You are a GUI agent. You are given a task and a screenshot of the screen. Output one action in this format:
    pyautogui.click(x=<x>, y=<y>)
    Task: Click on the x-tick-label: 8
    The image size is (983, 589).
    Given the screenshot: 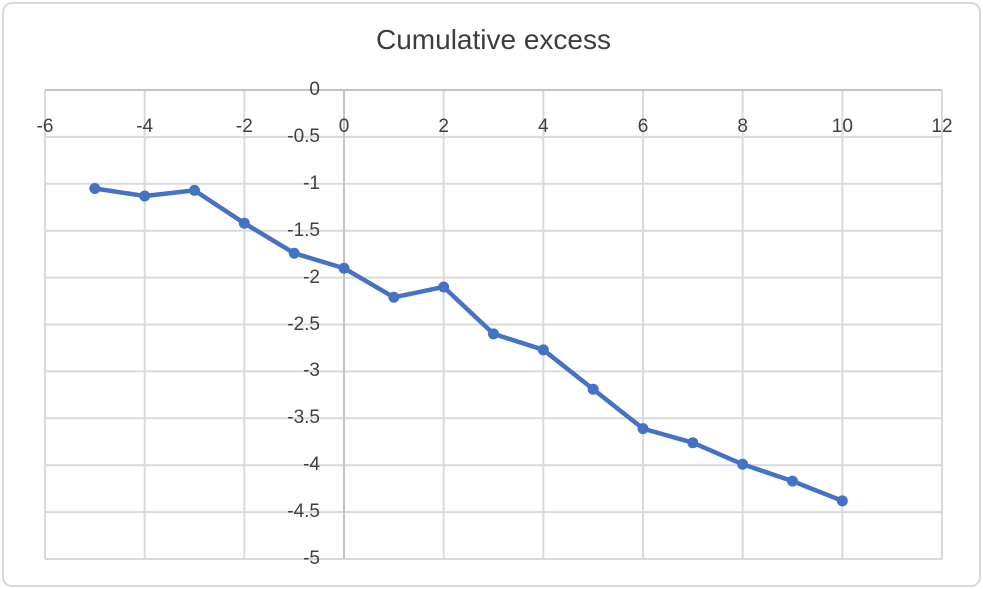 What is the action you would take?
    pyautogui.click(x=742, y=126)
    